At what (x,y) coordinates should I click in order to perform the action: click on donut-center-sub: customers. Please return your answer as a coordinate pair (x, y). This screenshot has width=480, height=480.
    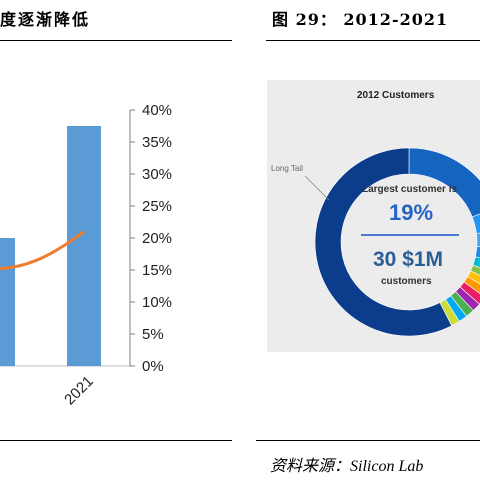
    Looking at the image, I should click on (406, 281).